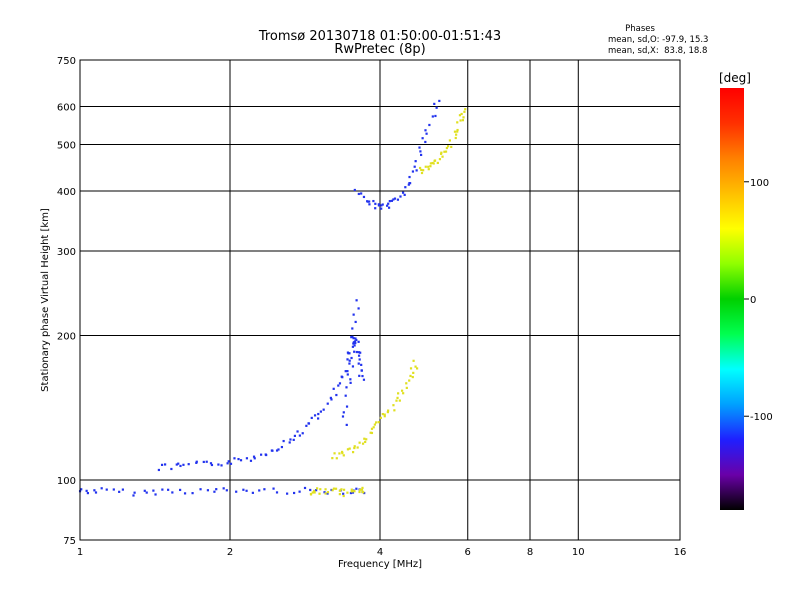 The width and height of the screenshot is (800, 600). What do you see at coordinates (380, 564) in the screenshot?
I see `x-axis-label: Frequency [MHz]` at bounding box center [380, 564].